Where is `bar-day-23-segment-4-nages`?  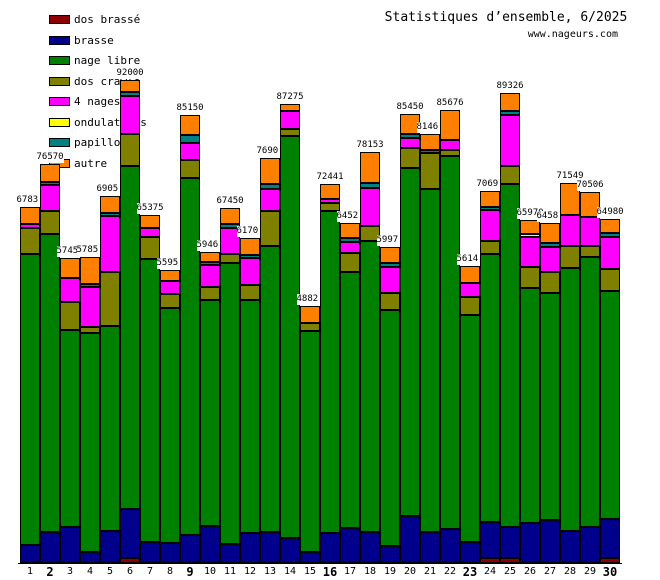 bar-day-23-segment-4-nages is located at coordinates (470, 290).